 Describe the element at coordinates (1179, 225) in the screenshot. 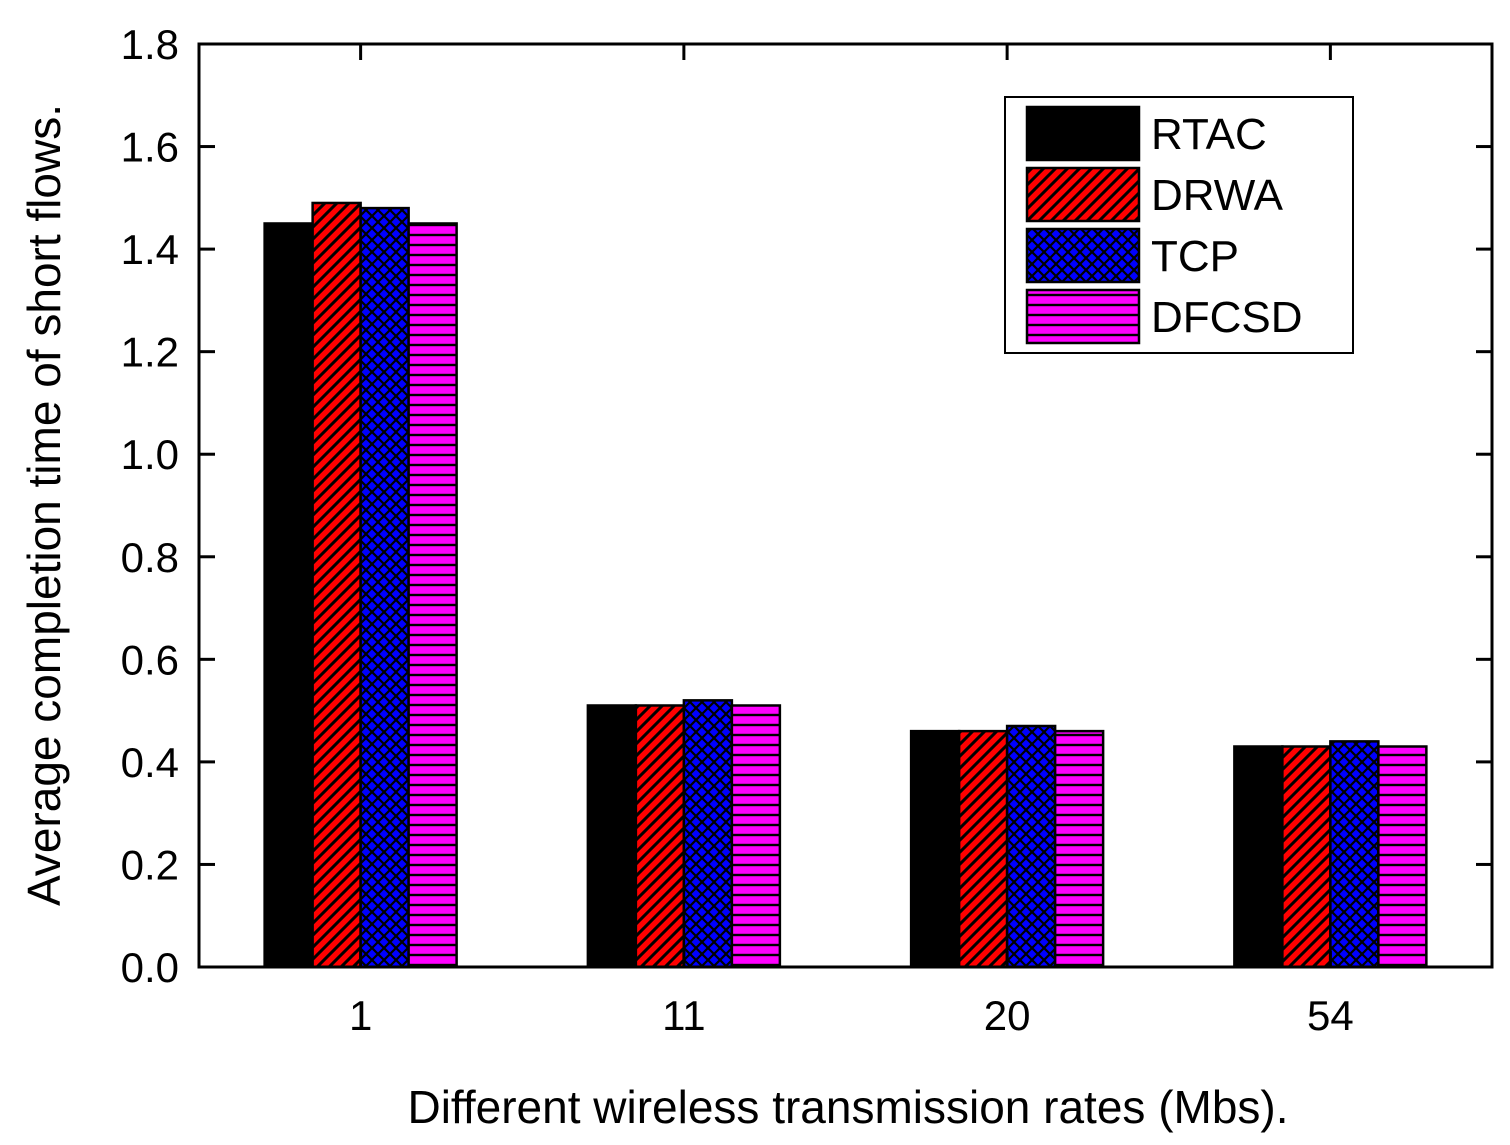

I see `legend: RTAC DRWA TCP DFCSD` at that location.